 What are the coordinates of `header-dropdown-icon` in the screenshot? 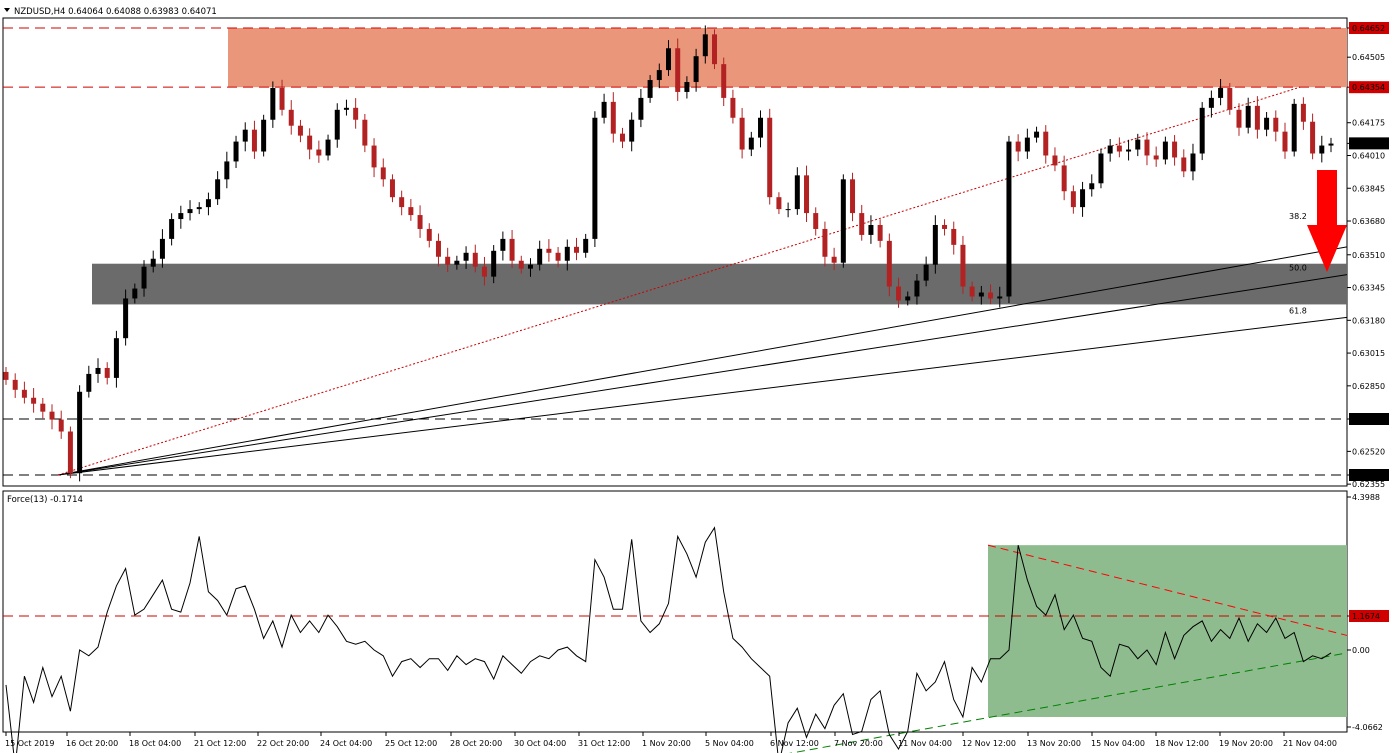 It's located at (7, 10).